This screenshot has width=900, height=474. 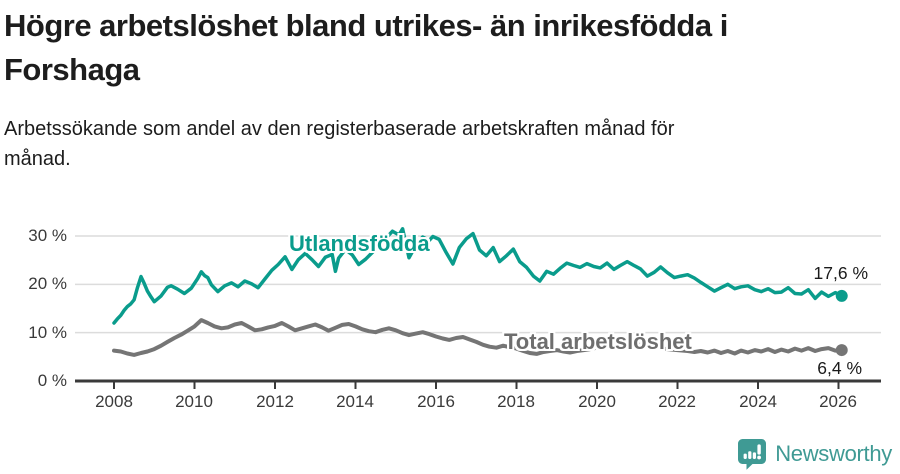 I want to click on brand-name: Newsworthy, so click(x=833, y=453).